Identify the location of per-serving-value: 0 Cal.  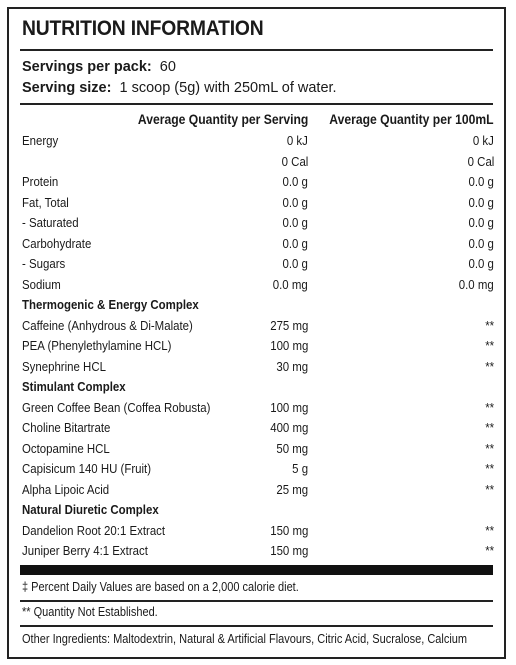
(294, 161).